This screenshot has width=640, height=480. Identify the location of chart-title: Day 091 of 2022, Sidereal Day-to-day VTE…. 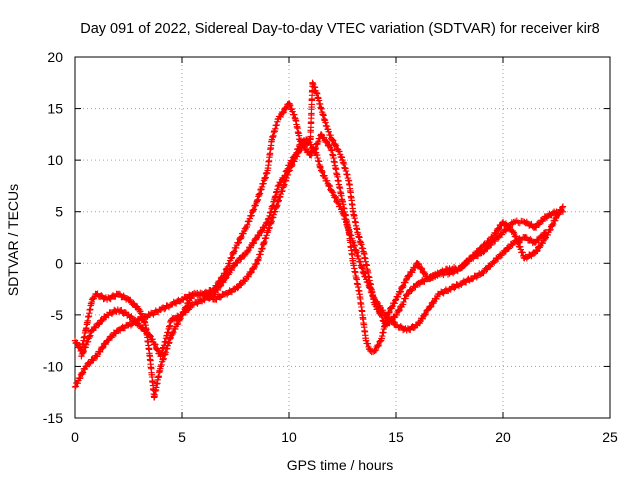
(340, 29).